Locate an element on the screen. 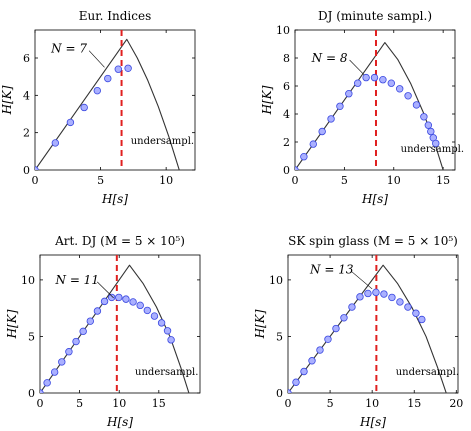  n-label: N = 13 is located at coordinates (331, 270).